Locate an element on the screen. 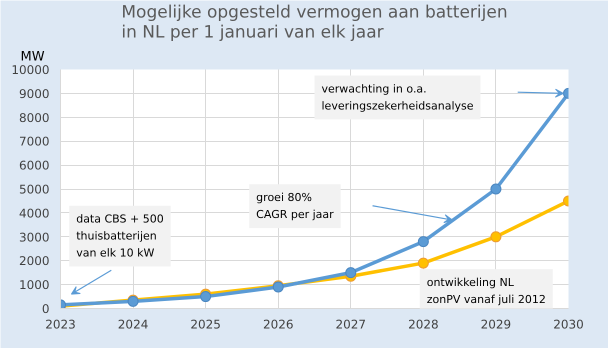  x-tick-label: 2024 is located at coordinates (133, 325).